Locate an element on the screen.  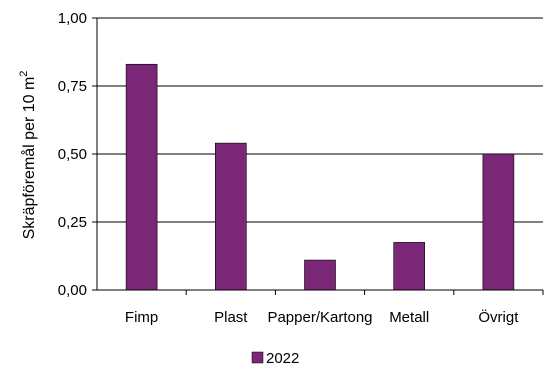
x-tick-label: Plast is located at coordinates (231, 317).